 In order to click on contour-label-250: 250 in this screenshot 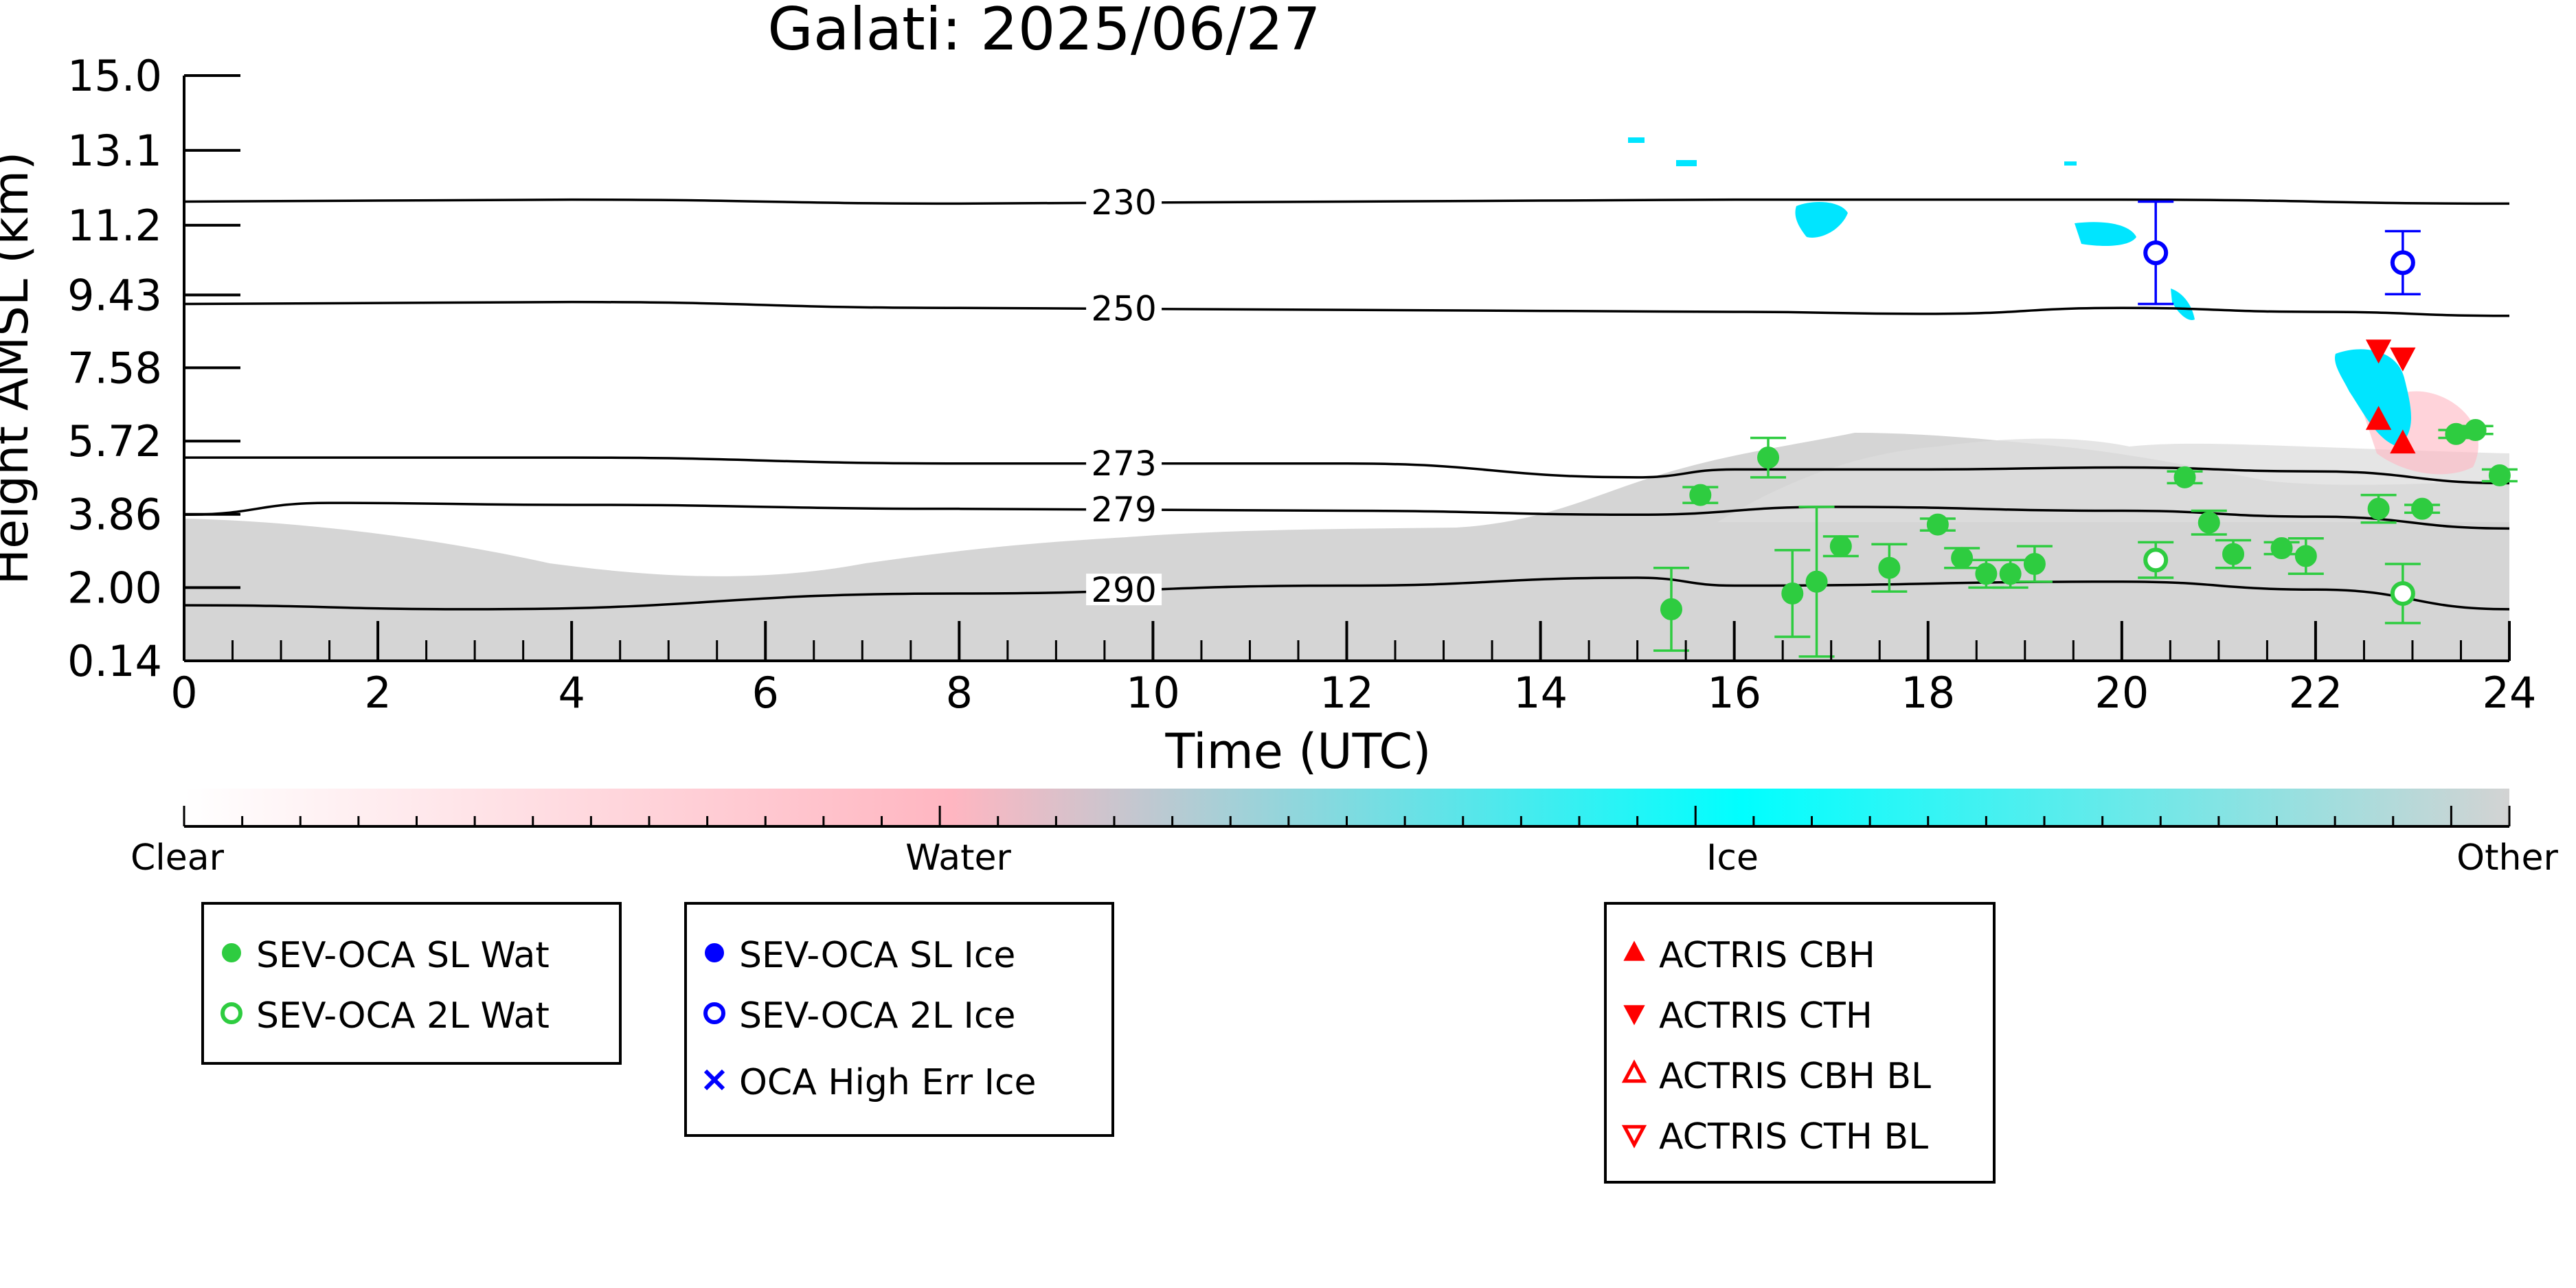, I will do `click(1123, 308)`.